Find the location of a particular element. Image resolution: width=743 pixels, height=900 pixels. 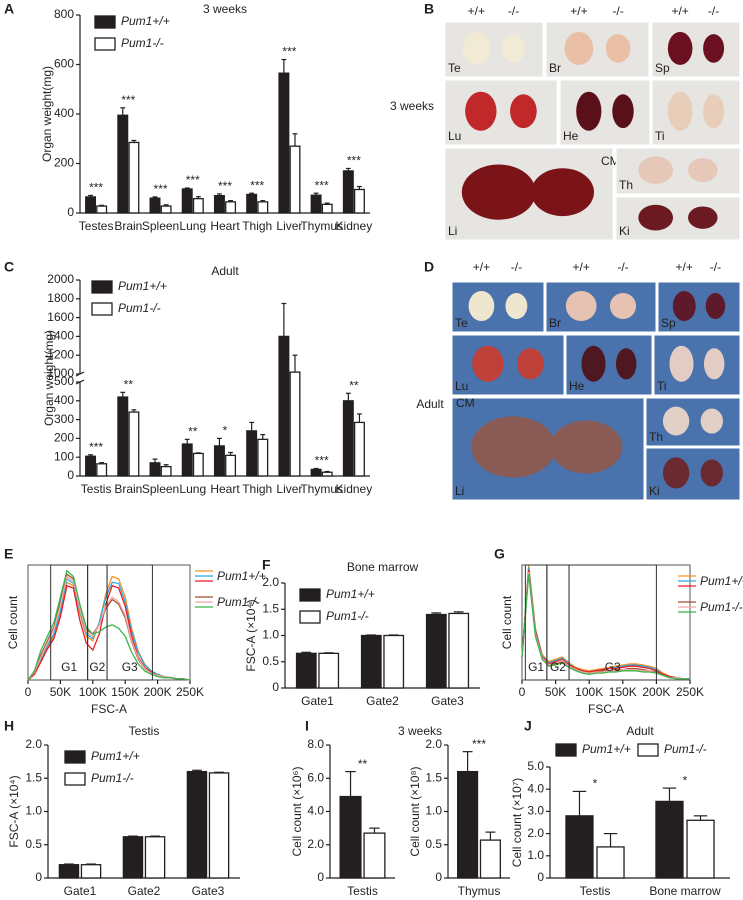

y-tick-label: 400 is located at coordinates (64, 113).